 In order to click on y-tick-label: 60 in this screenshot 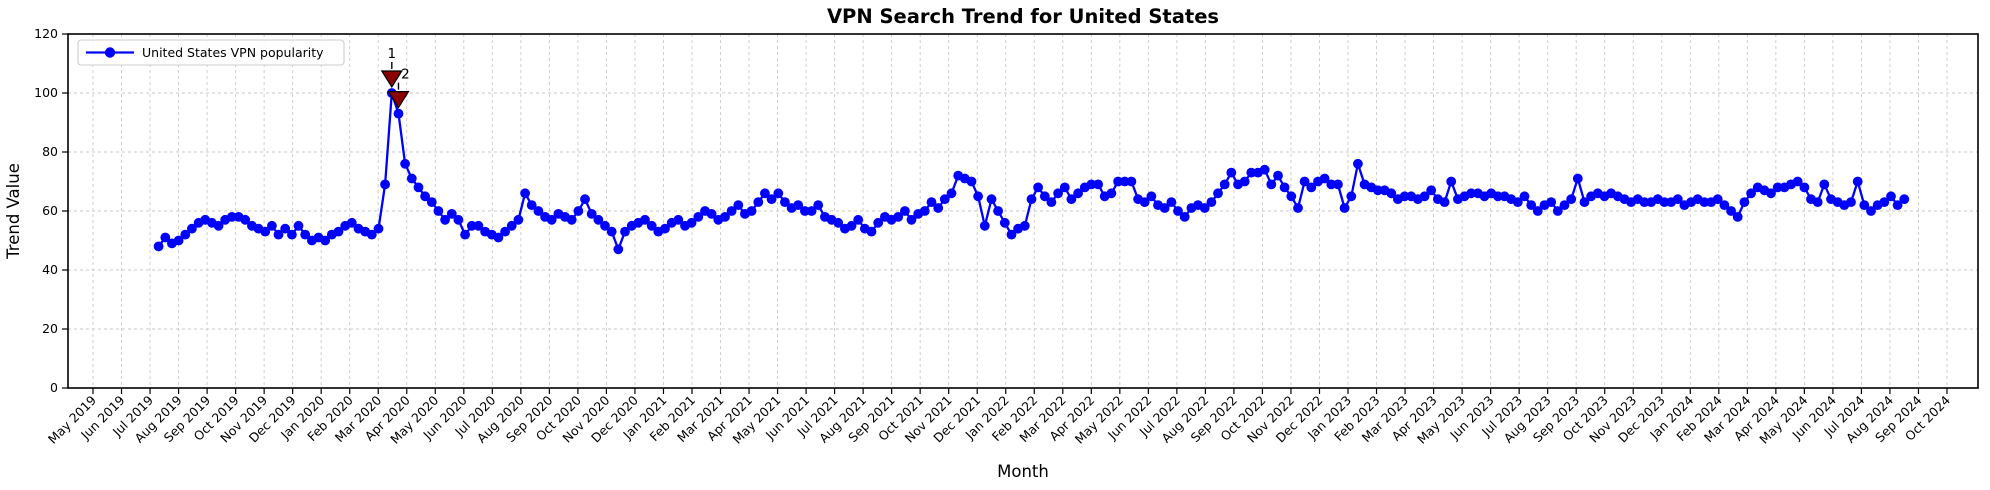, I will do `click(50, 210)`.